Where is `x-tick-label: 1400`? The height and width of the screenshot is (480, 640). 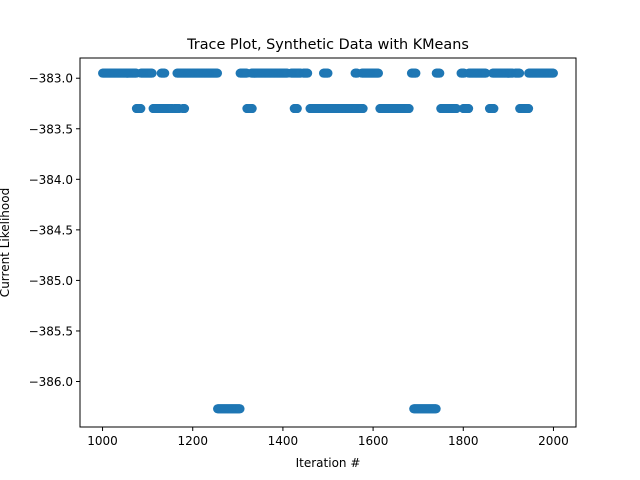
x-tick-label: 1400 is located at coordinates (283, 441).